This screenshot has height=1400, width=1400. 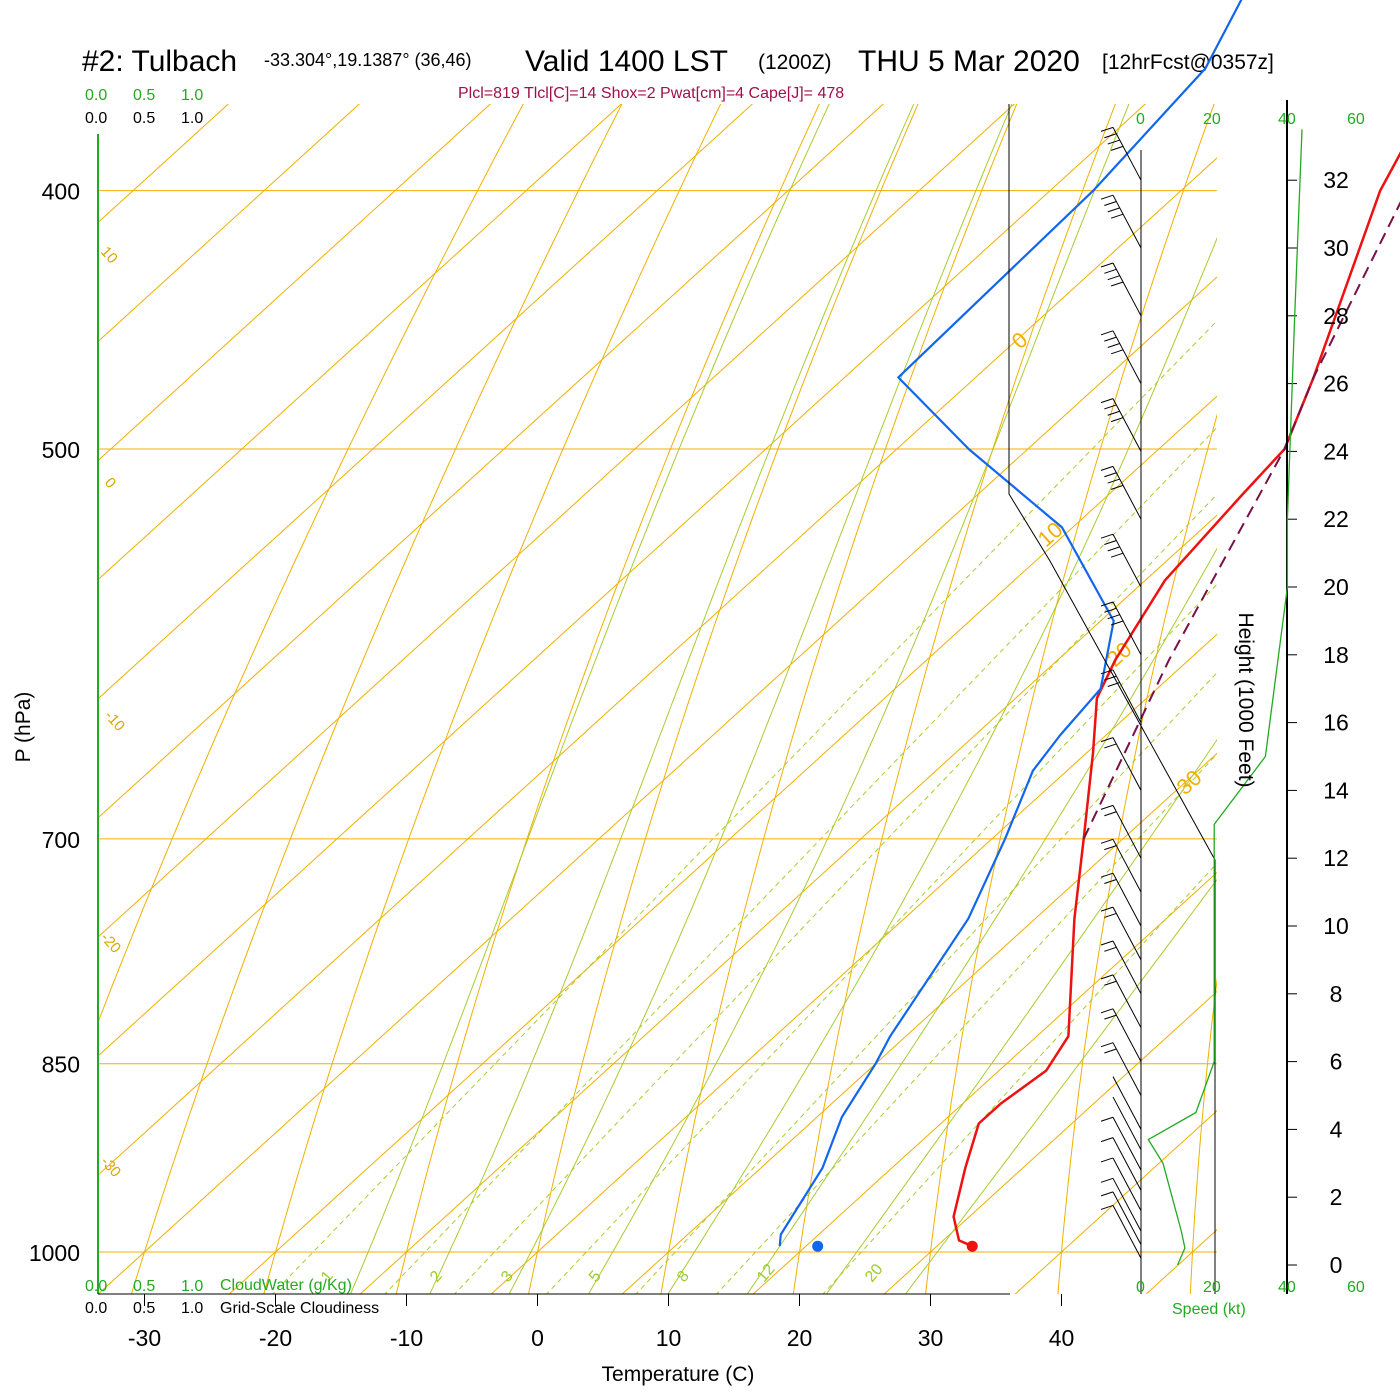 What do you see at coordinates (1336, 926) in the screenshot?
I see `height-tick-label: 10` at bounding box center [1336, 926].